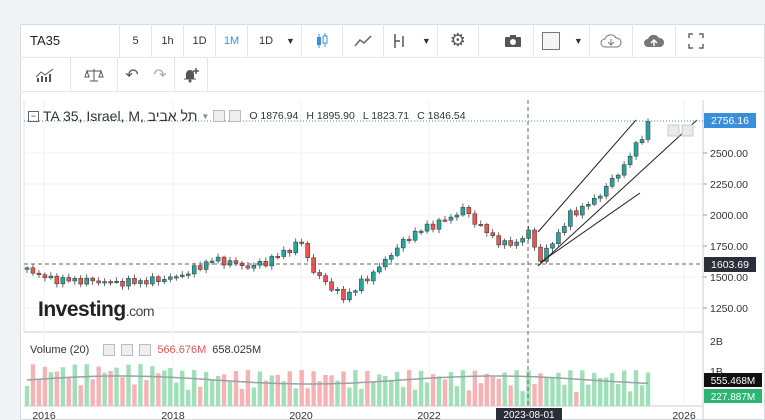  I want to click on interval-dropdown: 1D, so click(264, 40).